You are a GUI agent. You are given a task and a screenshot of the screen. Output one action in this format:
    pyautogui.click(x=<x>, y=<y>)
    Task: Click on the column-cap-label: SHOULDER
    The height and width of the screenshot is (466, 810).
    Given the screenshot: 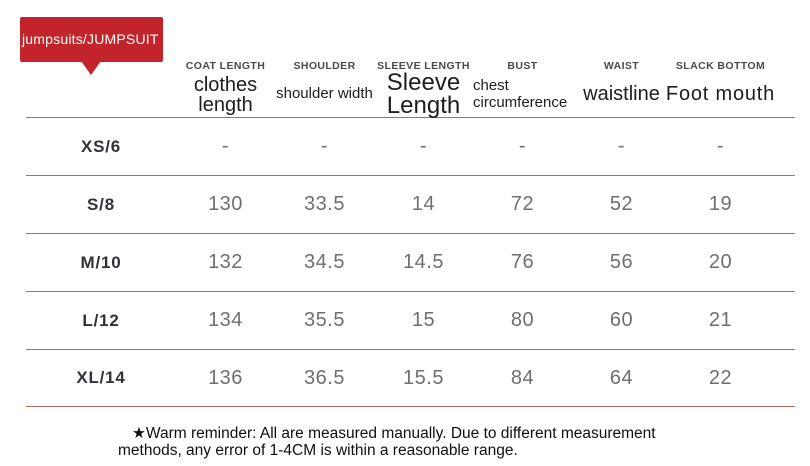 What is the action you would take?
    pyautogui.click(x=324, y=66)
    